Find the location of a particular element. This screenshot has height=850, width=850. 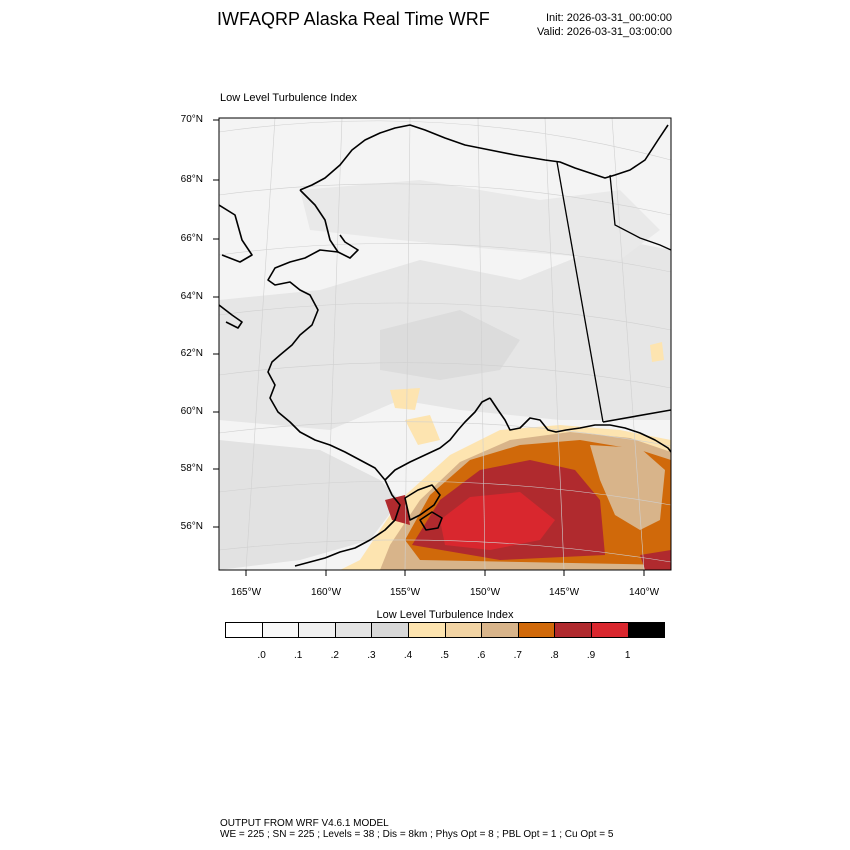

colorbar-tick-label: .0 is located at coordinates (261, 655).